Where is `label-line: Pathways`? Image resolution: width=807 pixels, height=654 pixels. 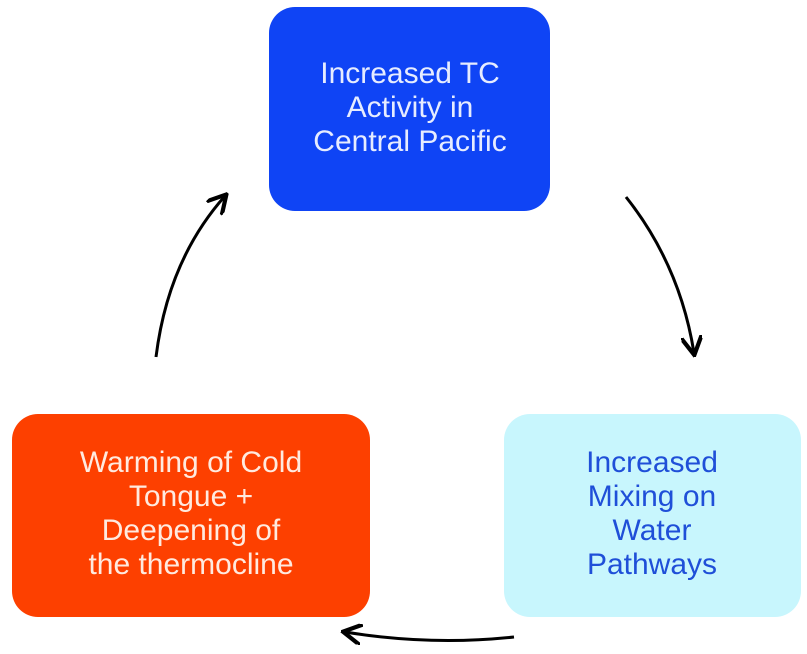 label-line: Pathways is located at coordinates (652, 564).